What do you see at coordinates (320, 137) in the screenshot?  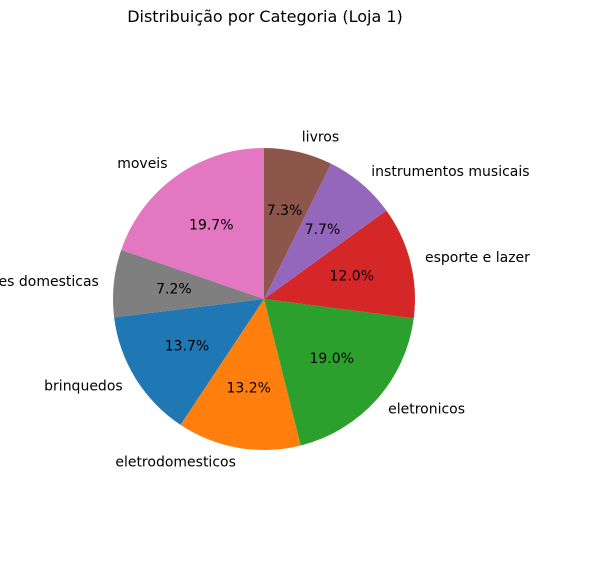 I see `category-label-livros: livros` at bounding box center [320, 137].